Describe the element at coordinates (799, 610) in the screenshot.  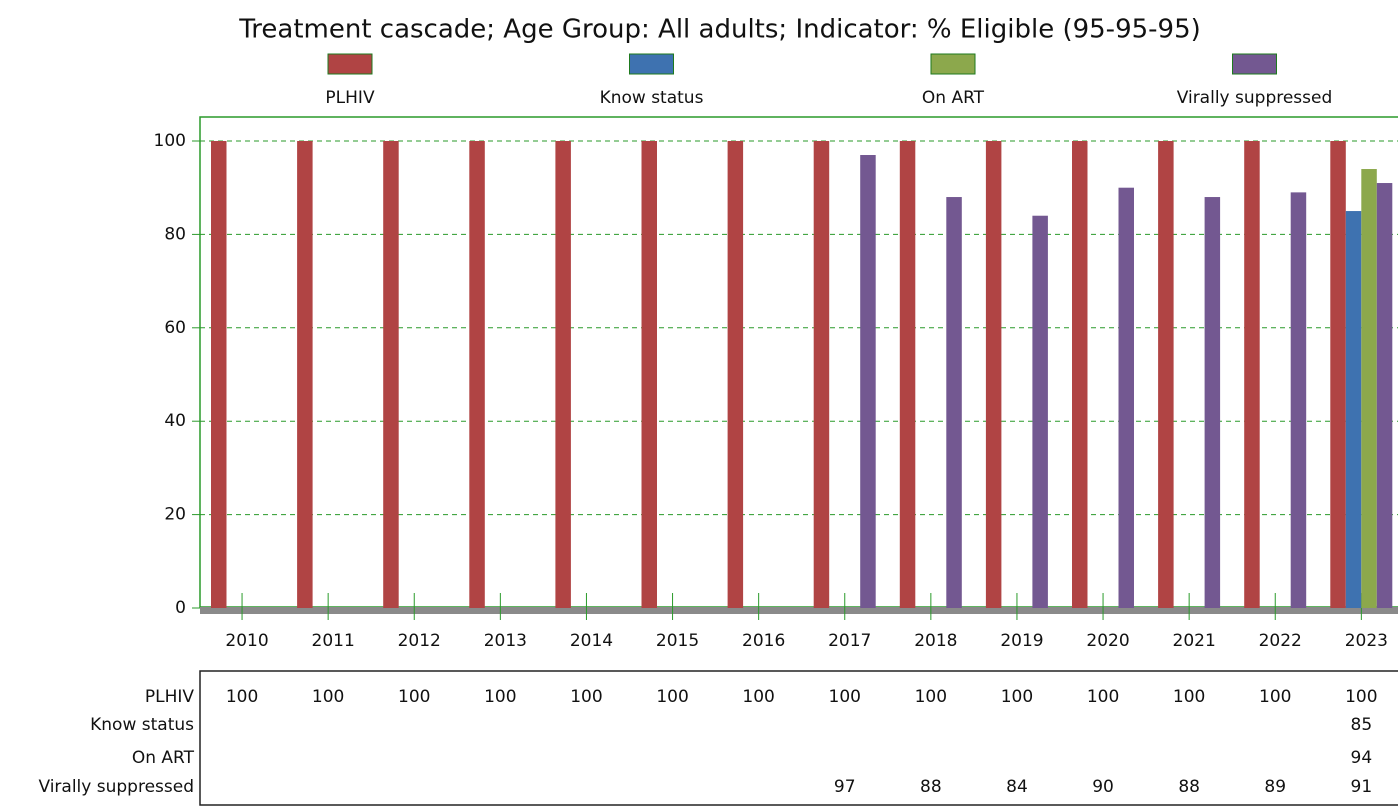
I see `floor` at that location.